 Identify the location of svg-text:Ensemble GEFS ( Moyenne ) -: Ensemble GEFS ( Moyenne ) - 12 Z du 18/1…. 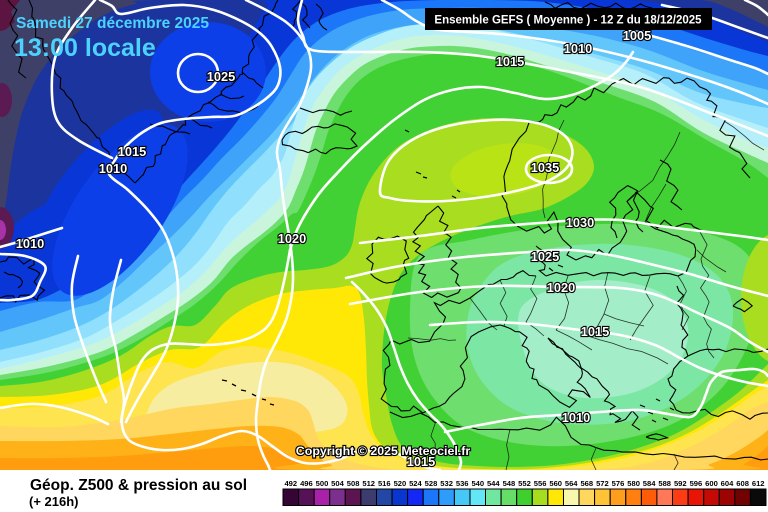
(568, 21).